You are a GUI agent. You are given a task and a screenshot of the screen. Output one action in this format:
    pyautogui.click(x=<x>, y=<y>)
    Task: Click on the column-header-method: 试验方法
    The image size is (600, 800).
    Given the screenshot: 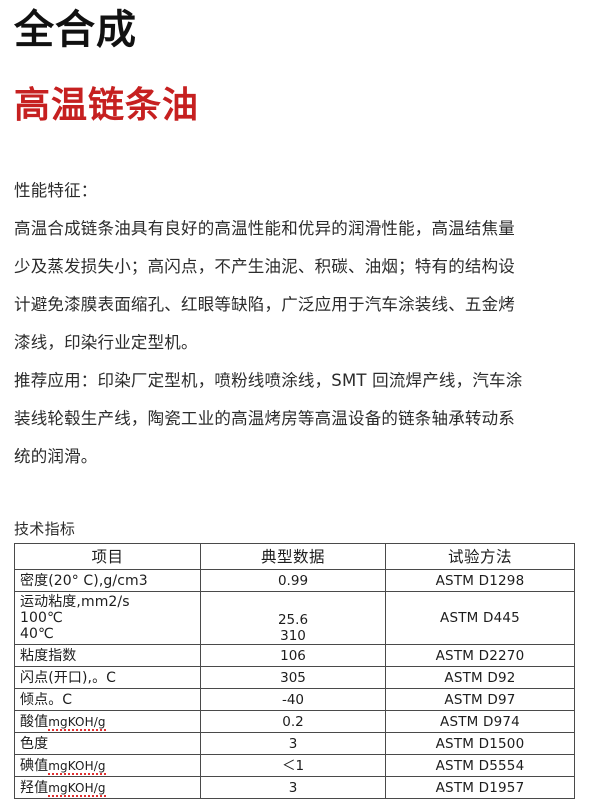 What is the action you would take?
    pyautogui.click(x=480, y=556)
    